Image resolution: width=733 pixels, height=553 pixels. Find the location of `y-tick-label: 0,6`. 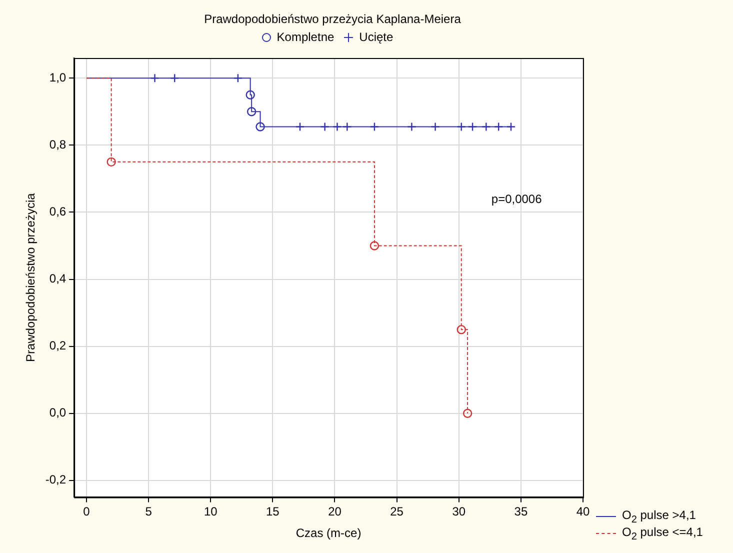

y-tick-label: 0,6 is located at coordinates (57, 211).